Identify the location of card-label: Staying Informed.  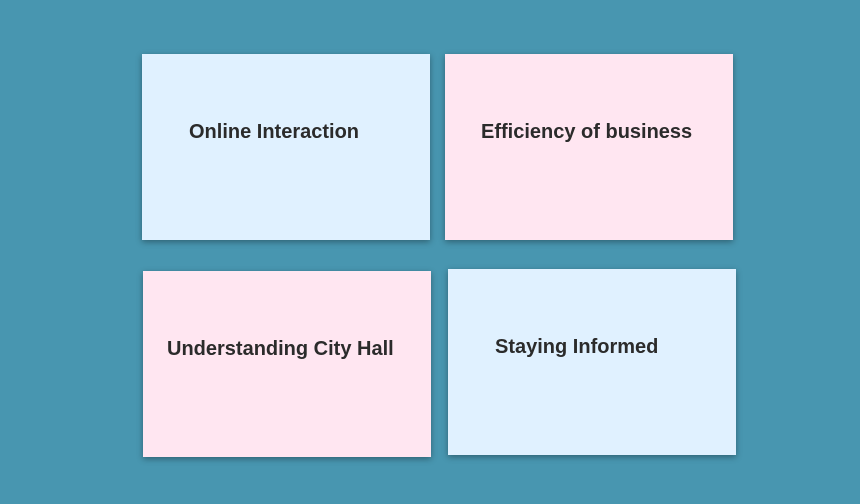
(577, 347).